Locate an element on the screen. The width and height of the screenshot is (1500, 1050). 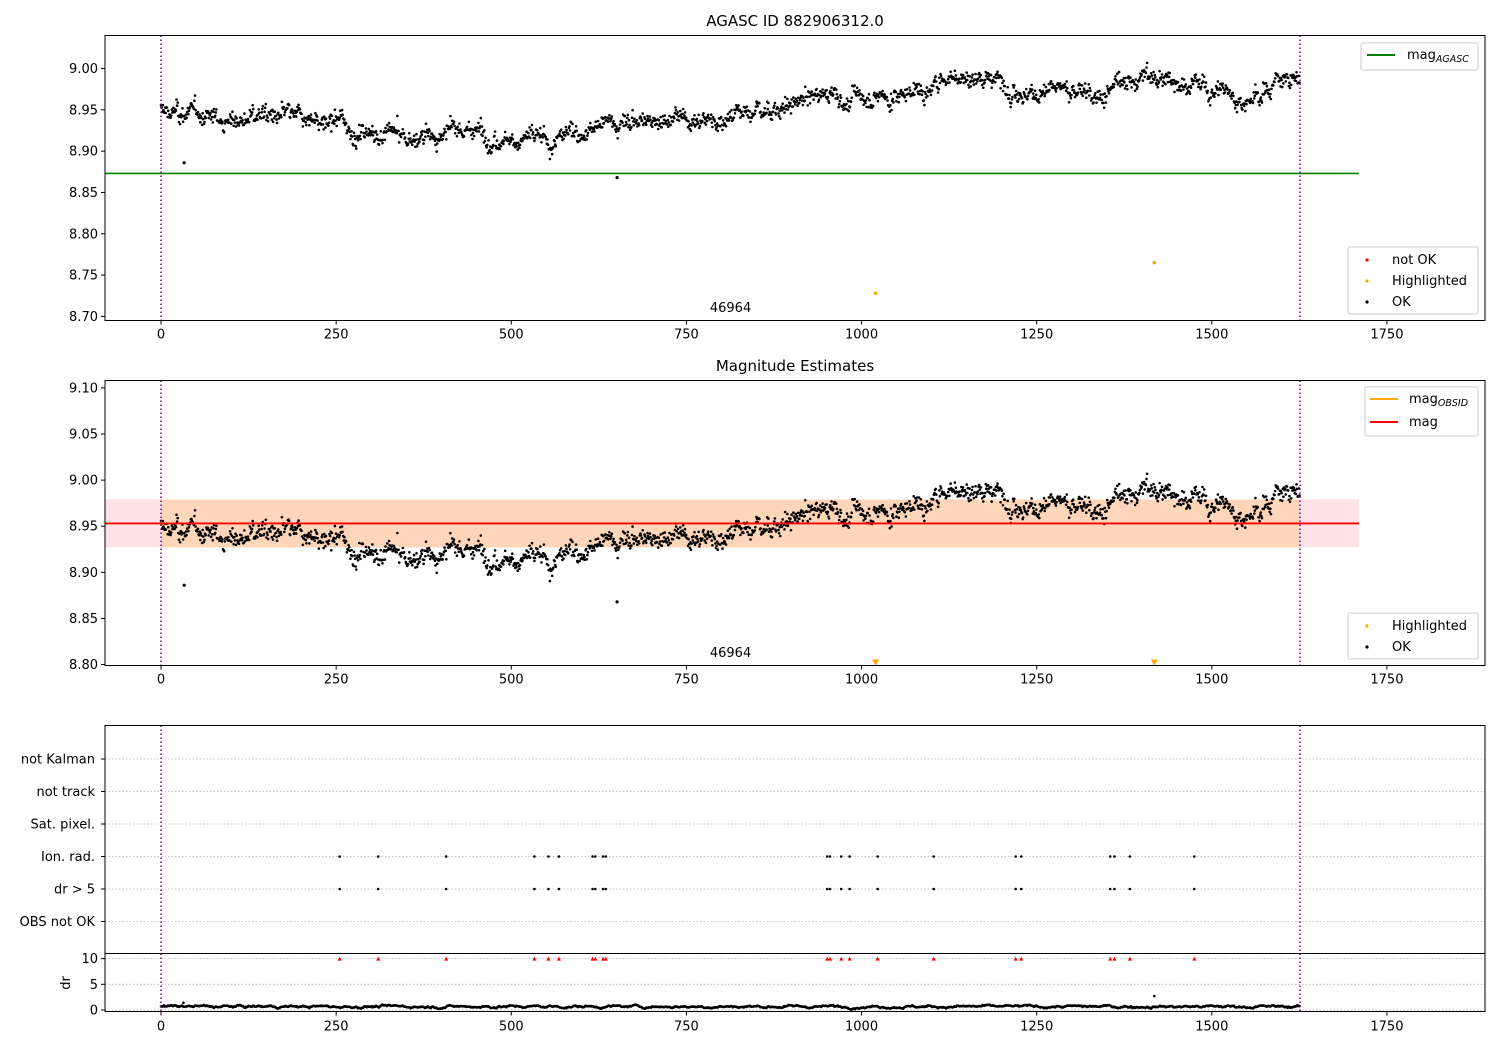
flag-row-label: Sat. pixel. is located at coordinates (63, 825).